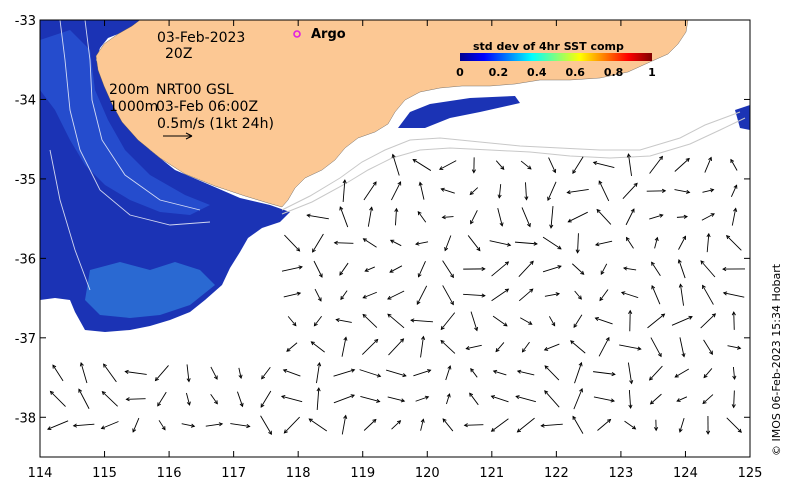  What do you see at coordinates (491, 473) in the screenshot?
I see `lon-tick-label: 121` at bounding box center [491, 473].